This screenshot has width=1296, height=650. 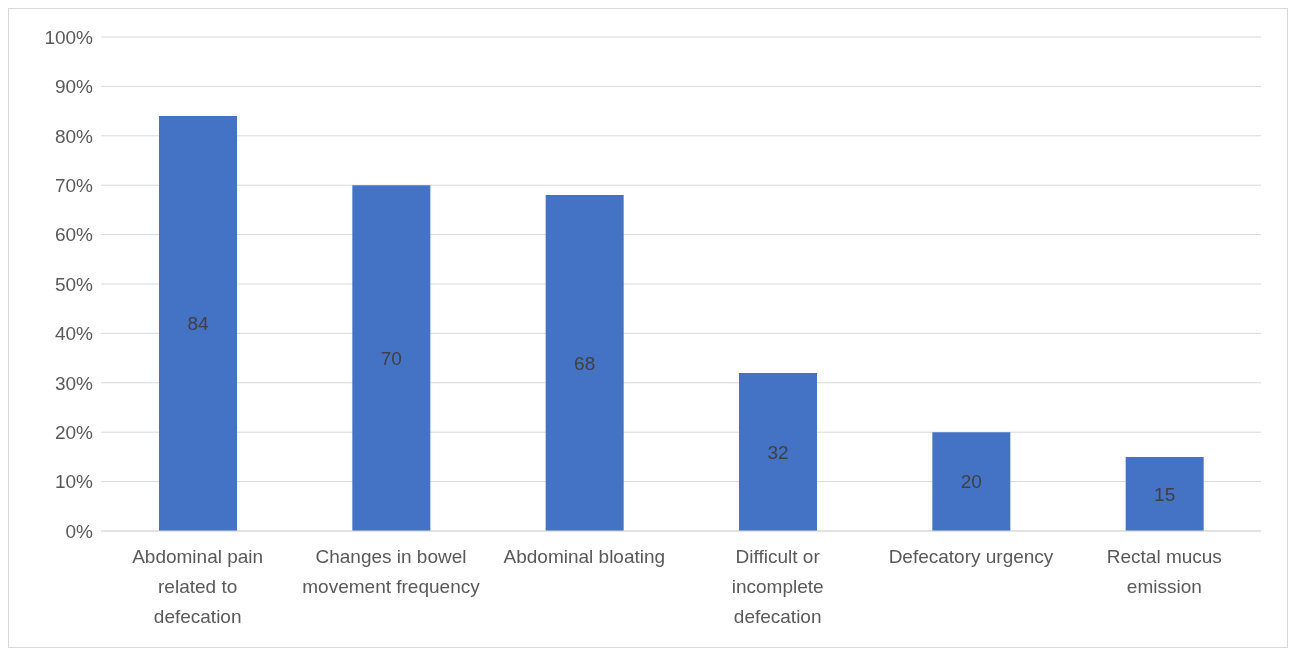 I want to click on y-tick-label: 60%, so click(x=74, y=235).